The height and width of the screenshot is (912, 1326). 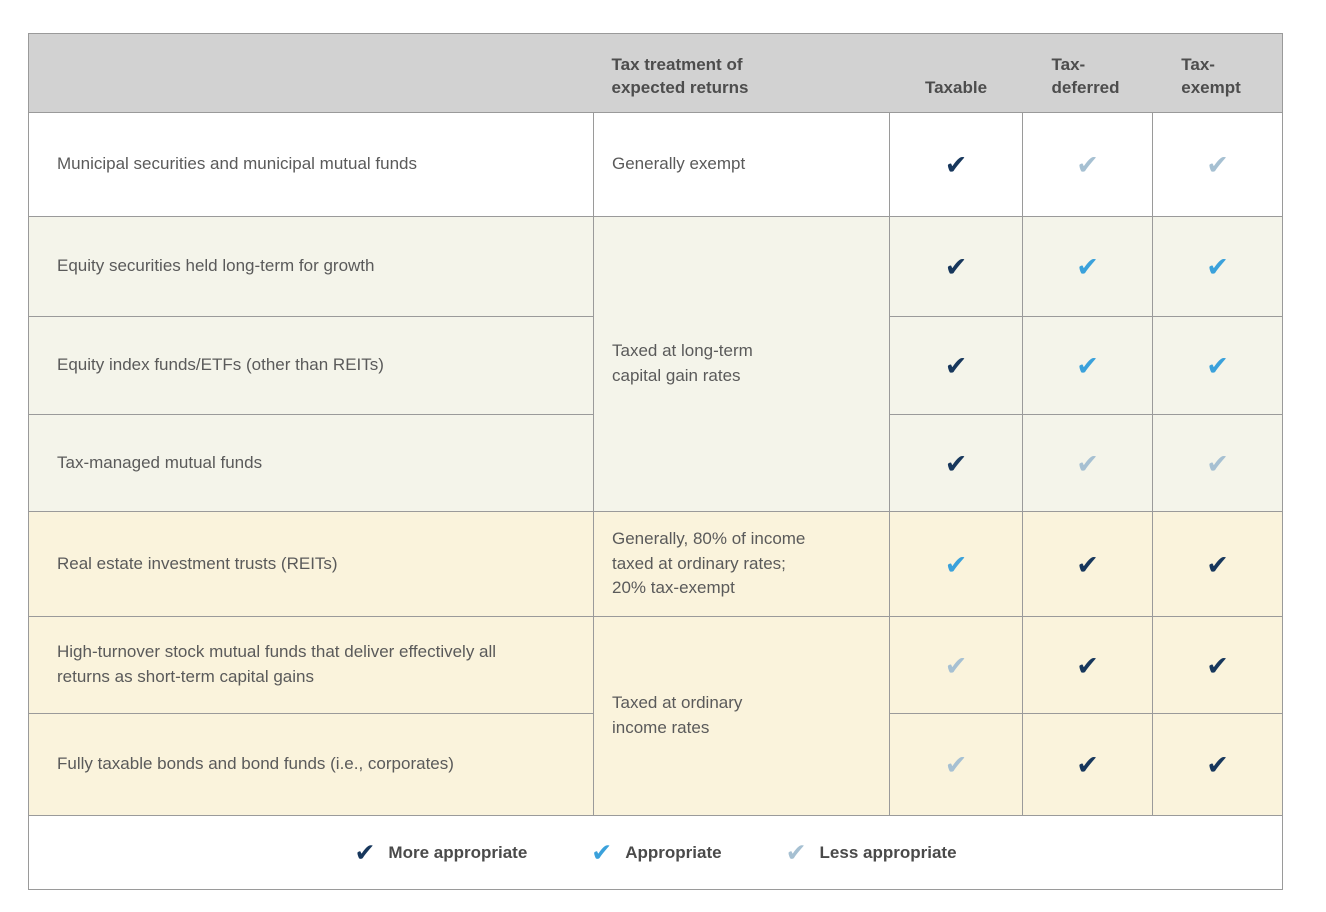 I want to click on header-tax-deferred-label: Tax-deferred, so click(x=1085, y=76).